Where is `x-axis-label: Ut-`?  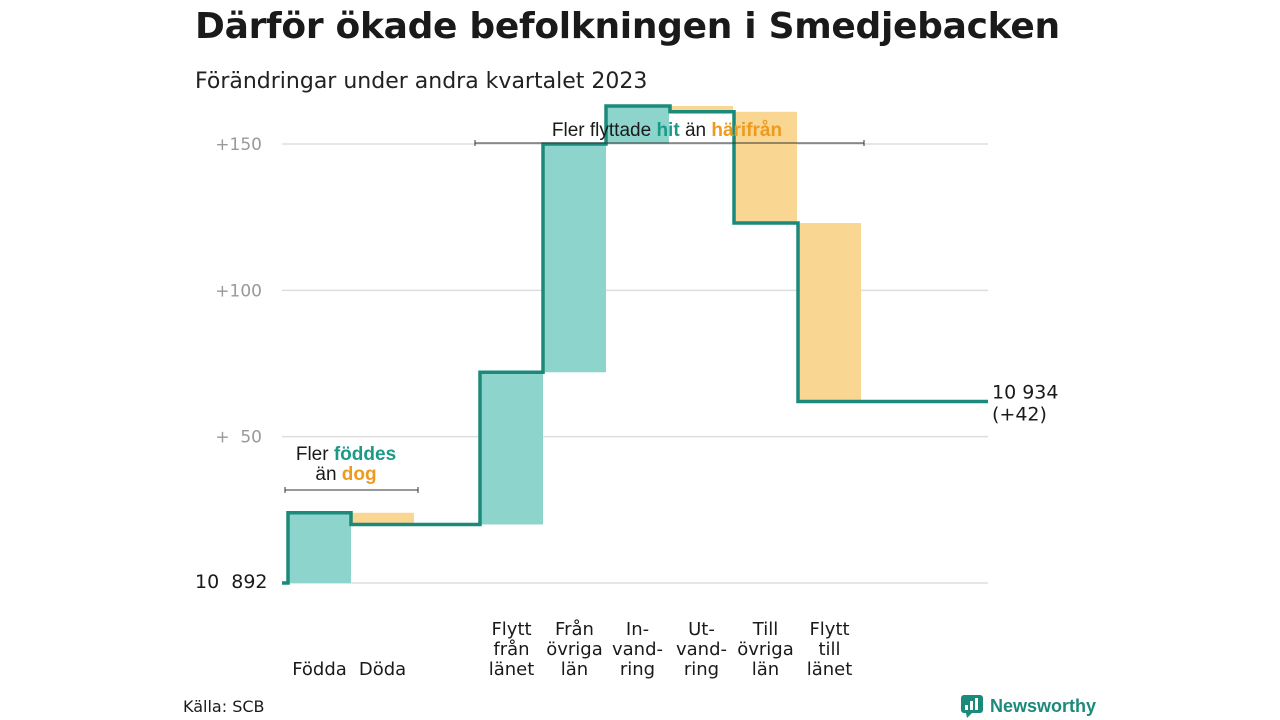
x-axis-label: Ut- is located at coordinates (701, 629).